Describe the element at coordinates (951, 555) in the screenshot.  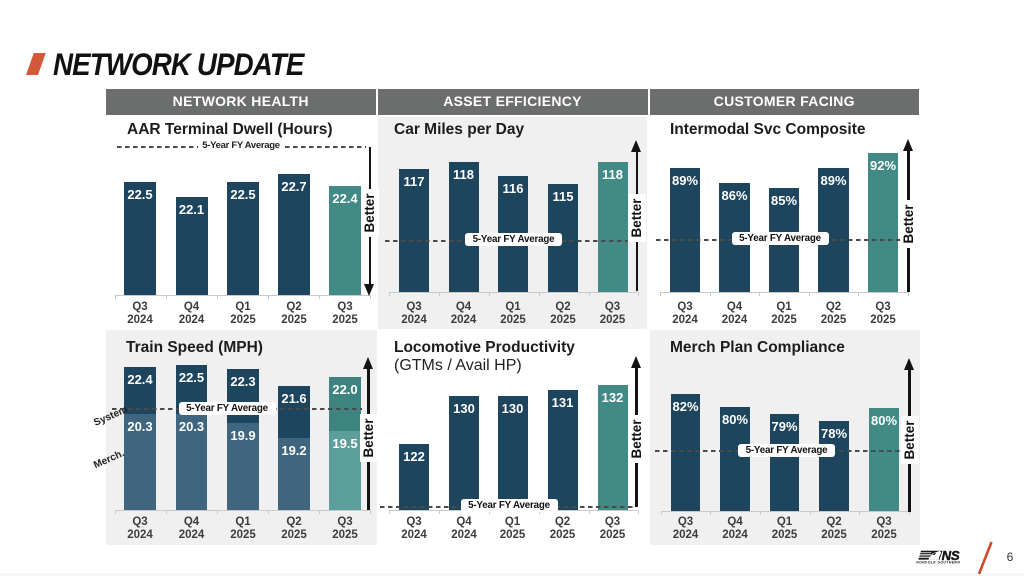
I see `svg-text: NS` at that location.